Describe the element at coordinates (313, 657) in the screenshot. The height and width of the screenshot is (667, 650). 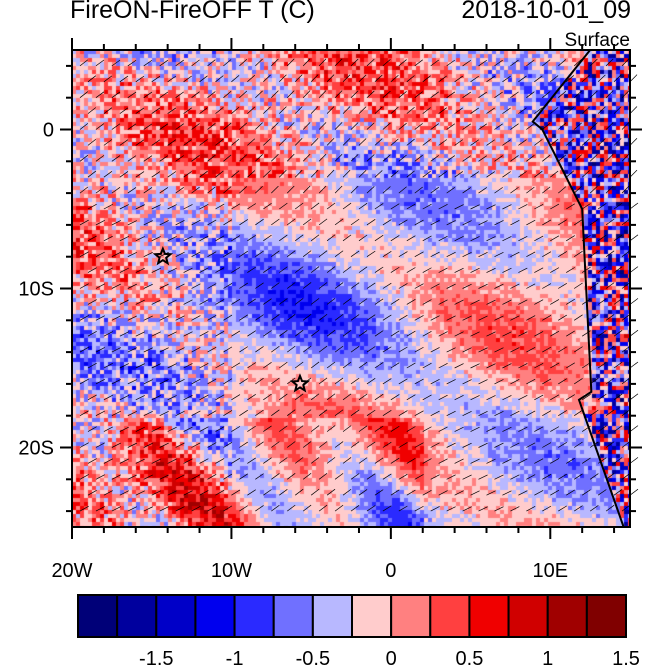
I see `colorbar-label: -0.5` at that location.